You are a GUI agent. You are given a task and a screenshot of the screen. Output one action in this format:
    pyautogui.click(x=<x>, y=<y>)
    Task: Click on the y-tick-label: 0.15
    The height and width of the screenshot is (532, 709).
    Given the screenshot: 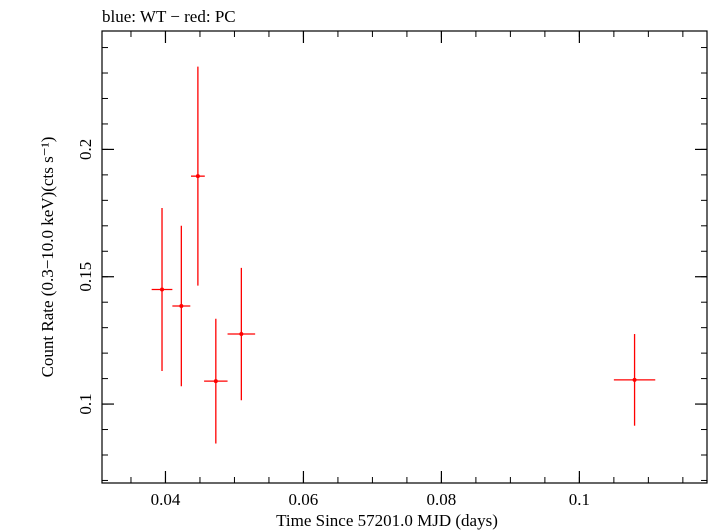 What is the action you would take?
    pyautogui.click(x=85, y=277)
    